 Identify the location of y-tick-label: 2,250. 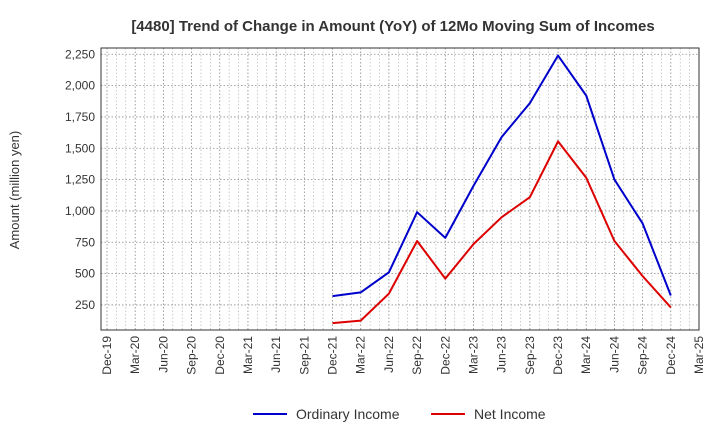
(80, 54).